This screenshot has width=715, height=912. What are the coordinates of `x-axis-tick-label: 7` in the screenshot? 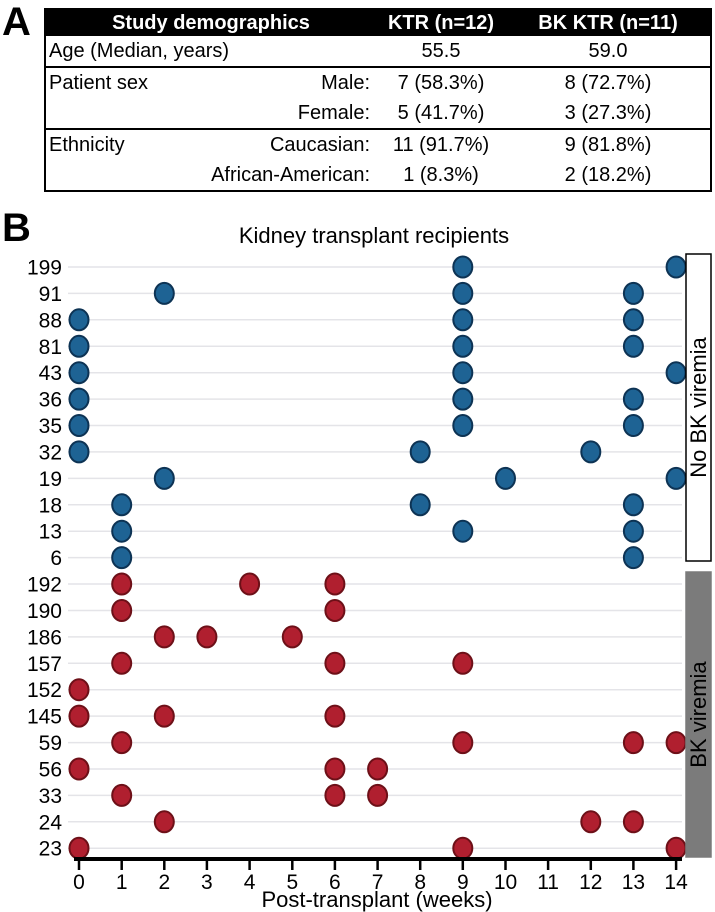 It's located at (378, 882).